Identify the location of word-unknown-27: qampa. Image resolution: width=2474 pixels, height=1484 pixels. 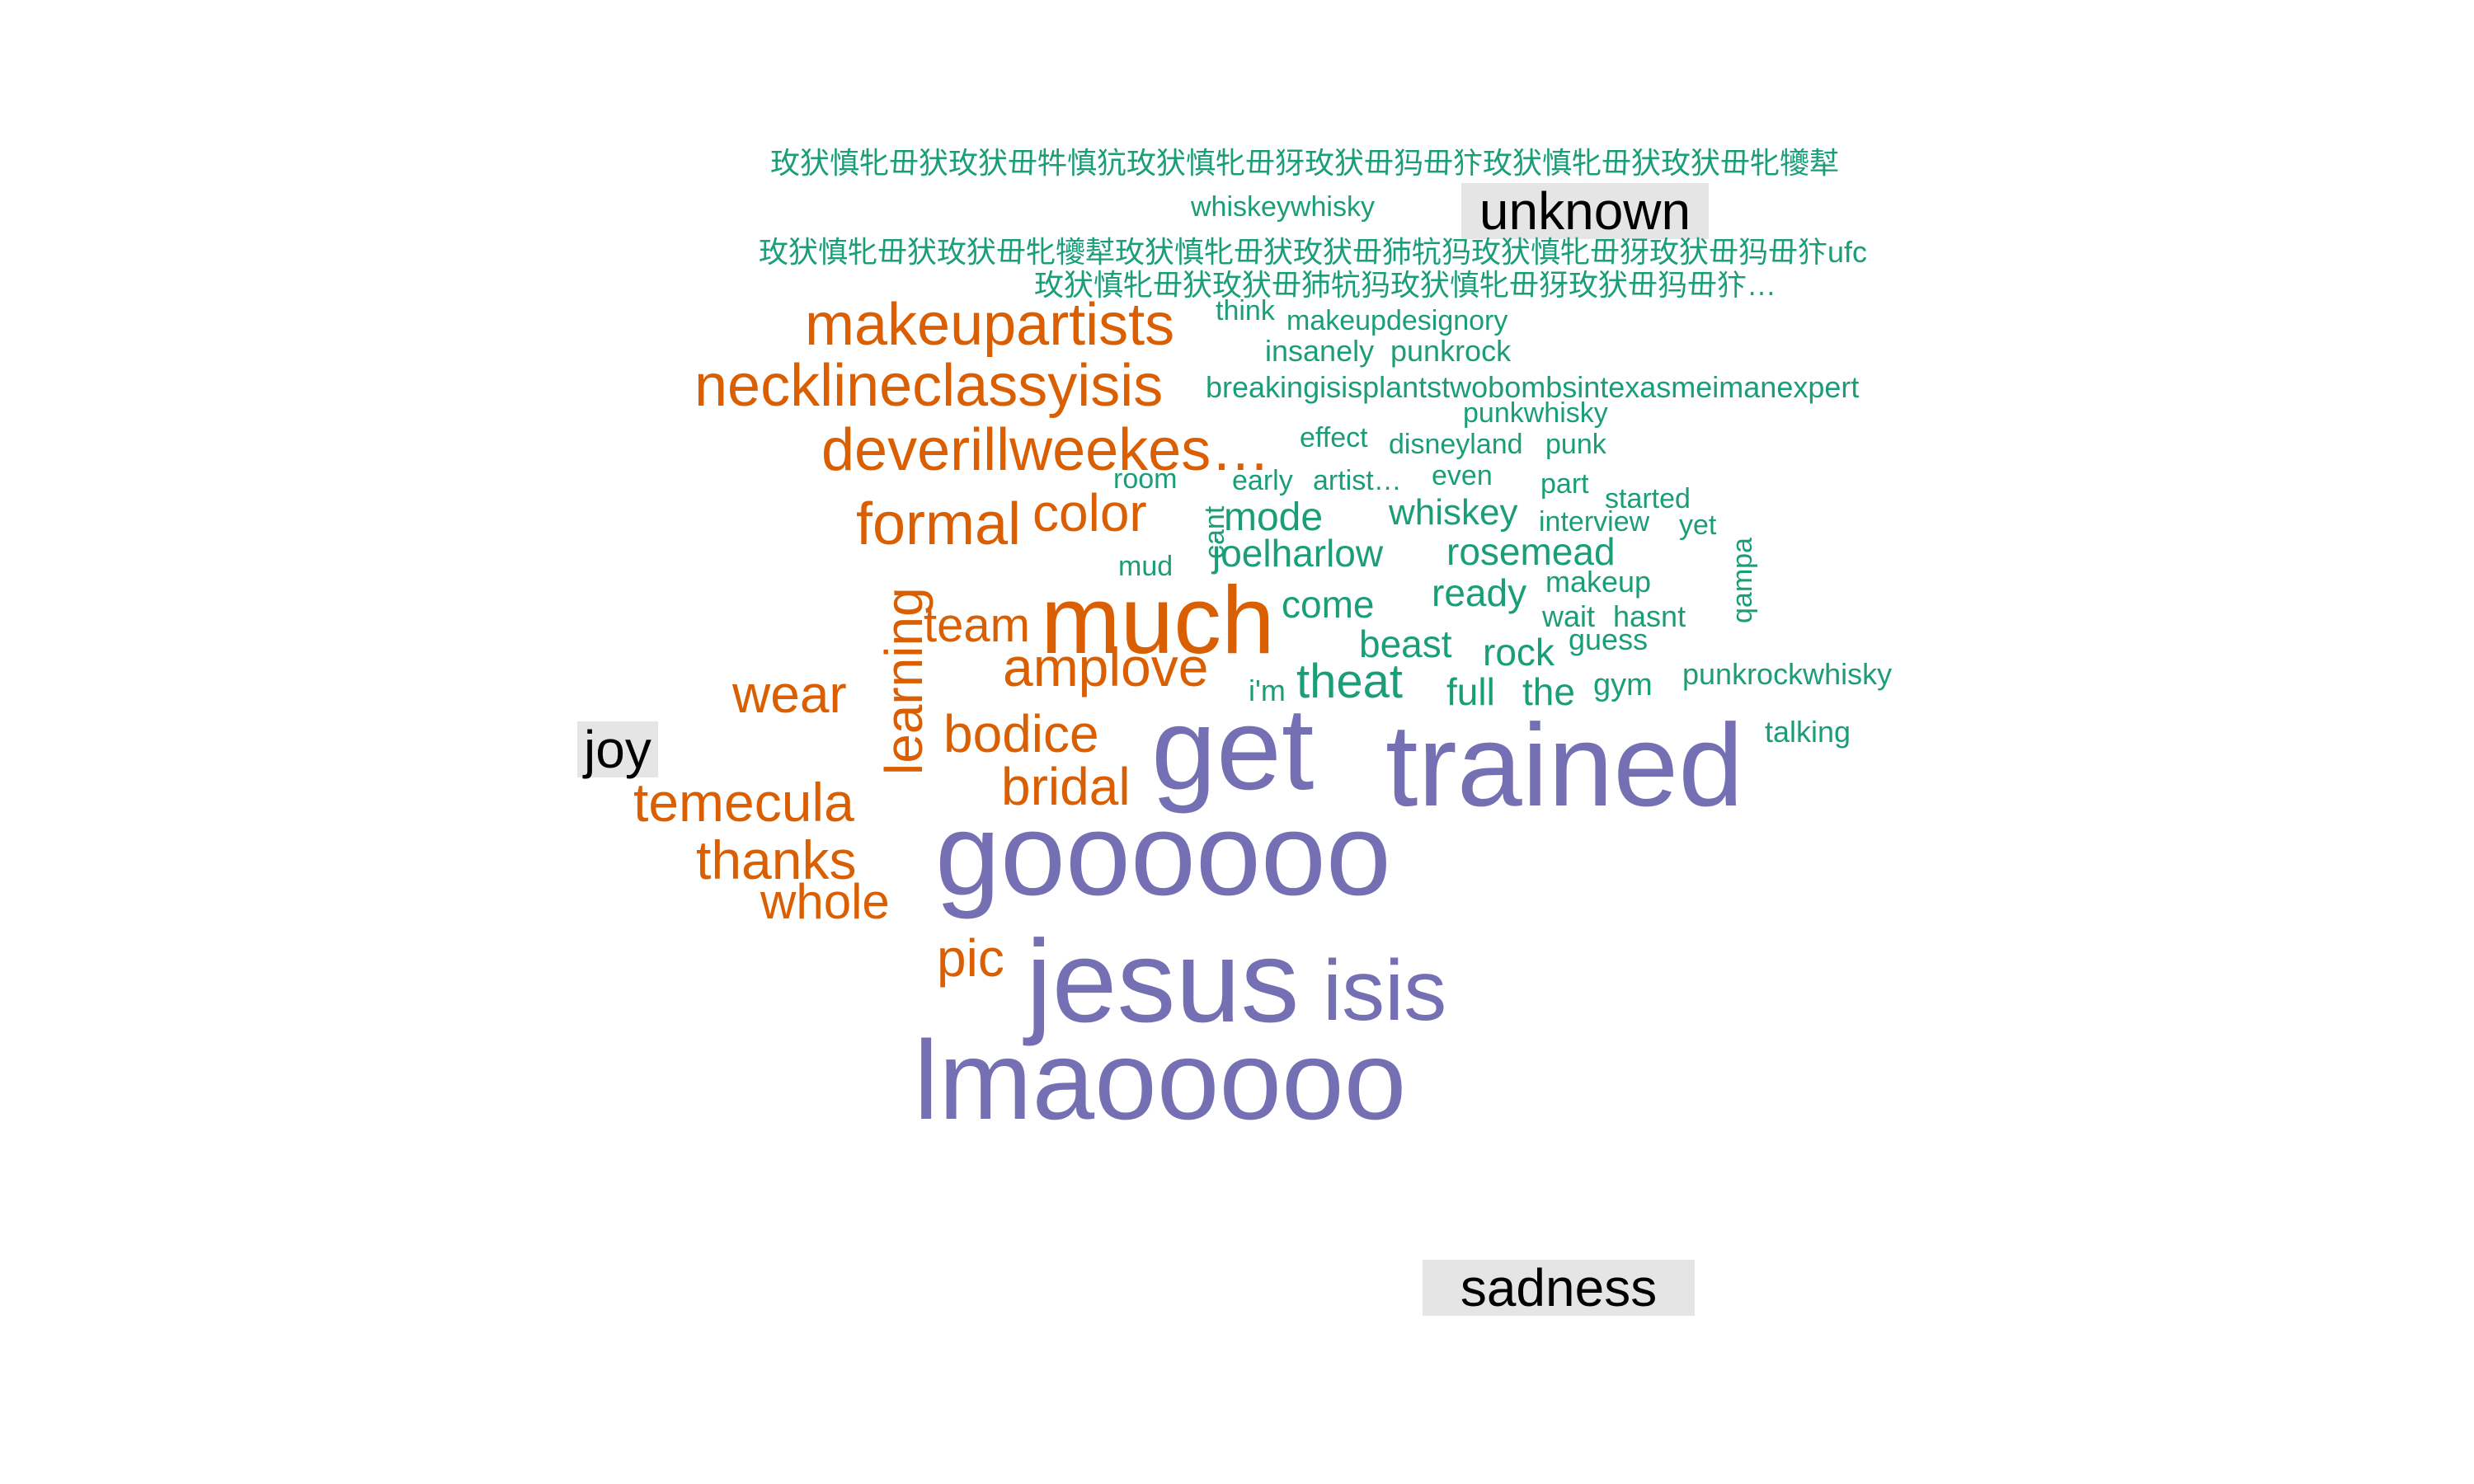
(1742, 580).